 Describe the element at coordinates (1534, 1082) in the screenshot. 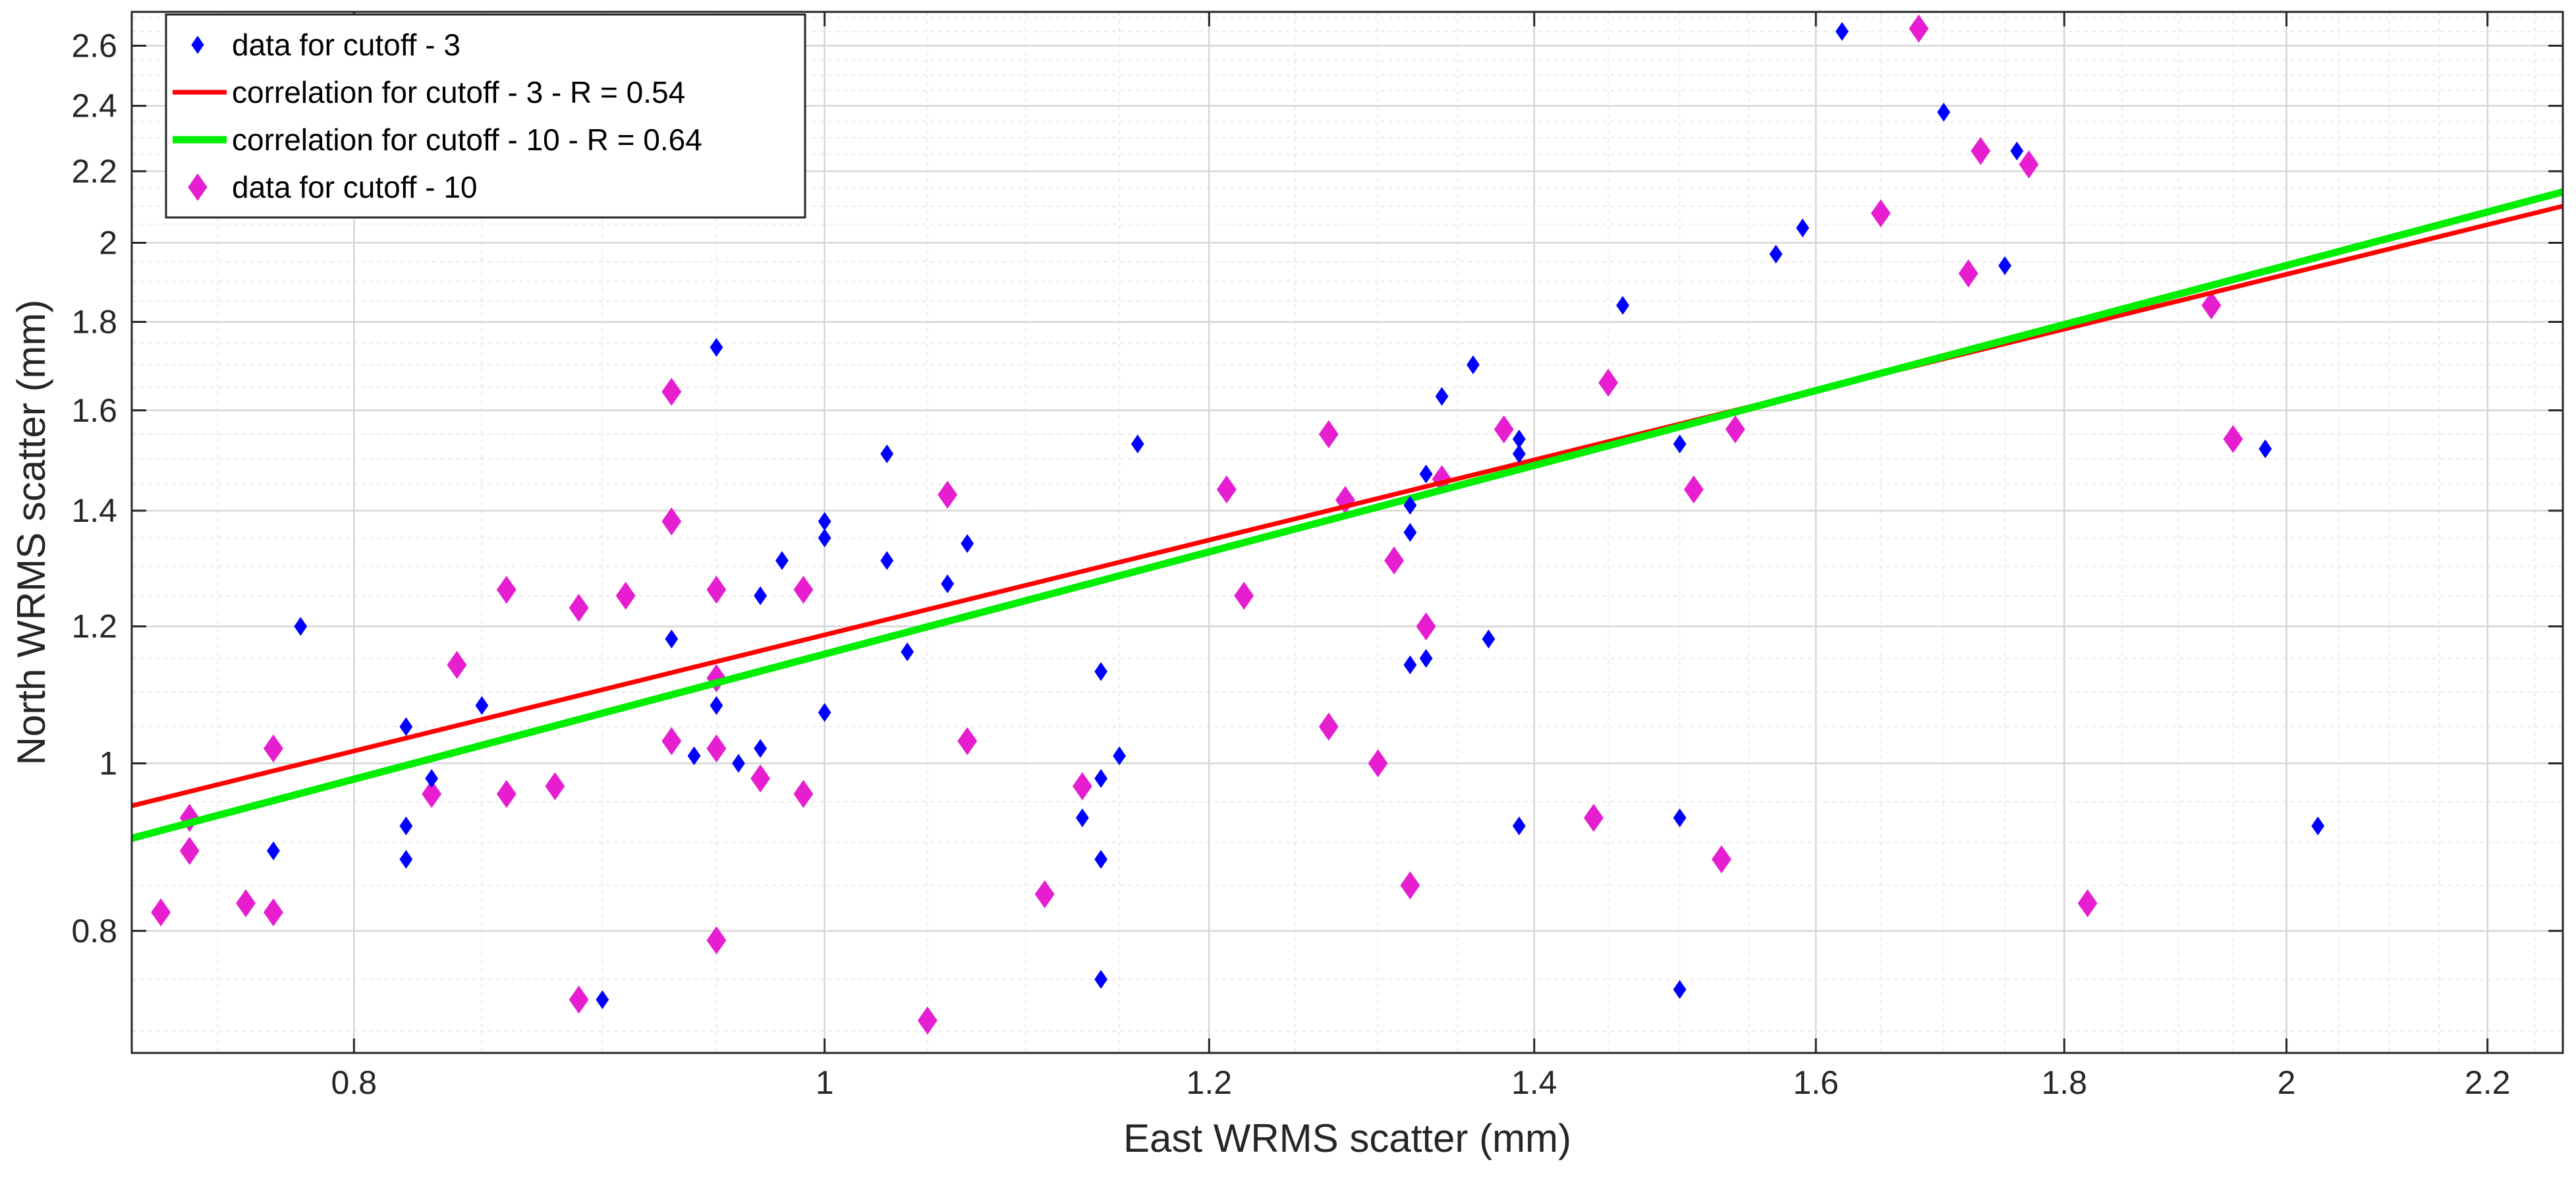

I see `x-tick-label: 1.4` at that location.